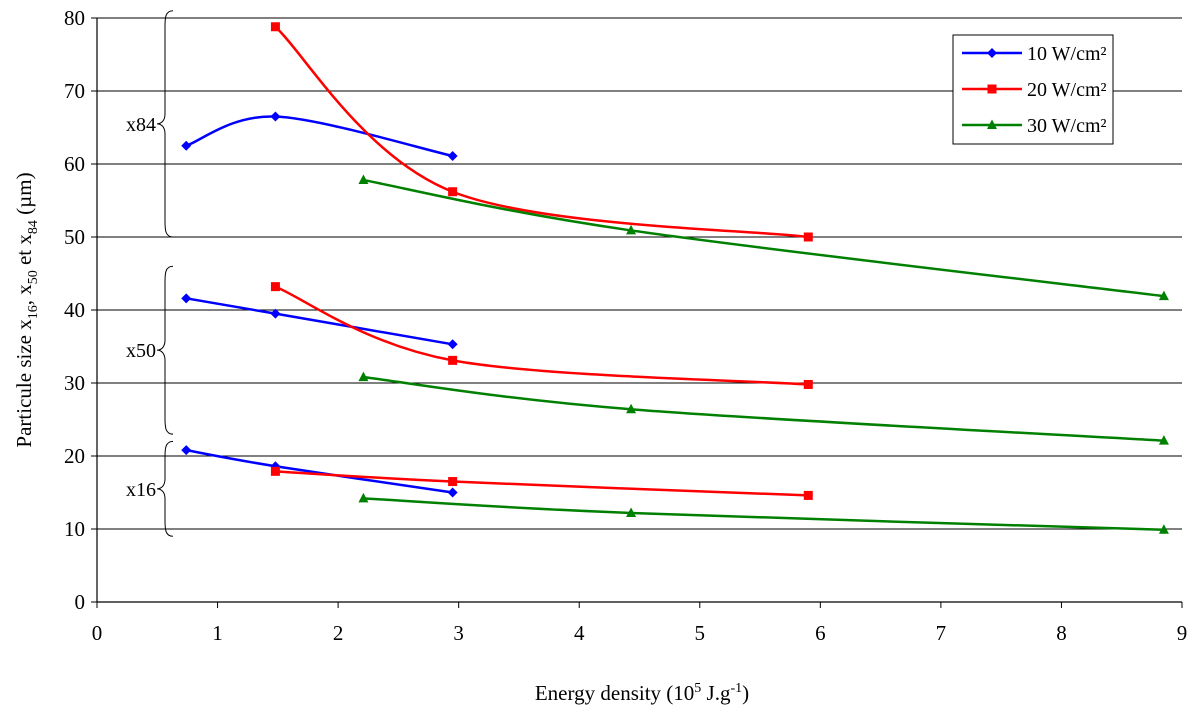 The height and width of the screenshot is (715, 1196). What do you see at coordinates (74, 237) in the screenshot?
I see `y-tick-label: 50` at bounding box center [74, 237].